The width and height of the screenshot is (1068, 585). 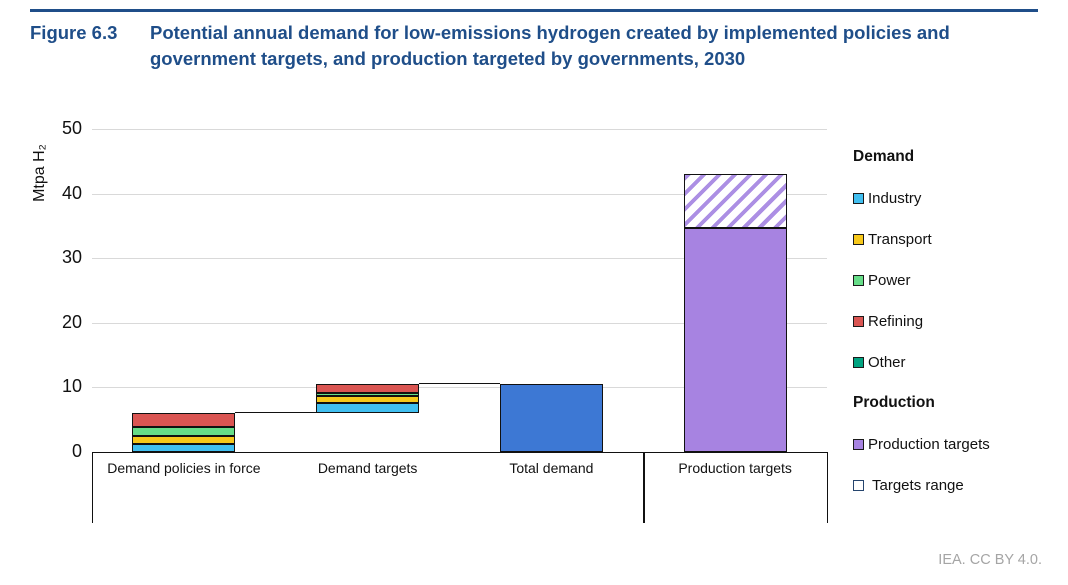 I want to click on bar-segment-total-demand, so click(x=551, y=417).